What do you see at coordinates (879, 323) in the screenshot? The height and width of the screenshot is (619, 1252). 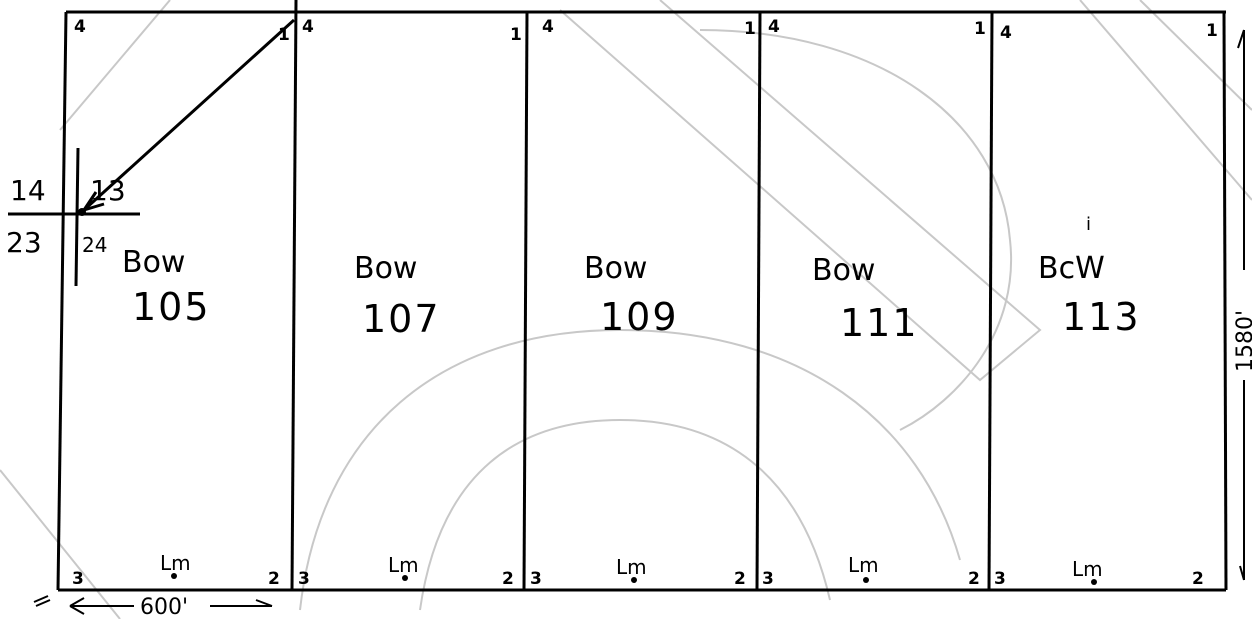 I see `tract-number: 111` at bounding box center [879, 323].